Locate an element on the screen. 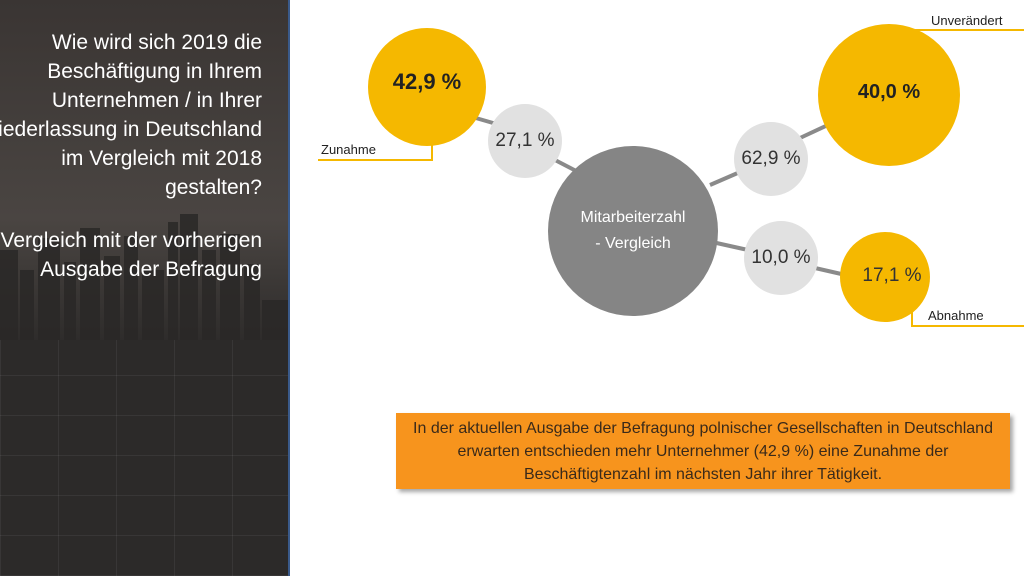 The width and height of the screenshot is (1024, 576). center-bubble: Mitarbeiterzahl - Vergleich is located at coordinates (633, 231).